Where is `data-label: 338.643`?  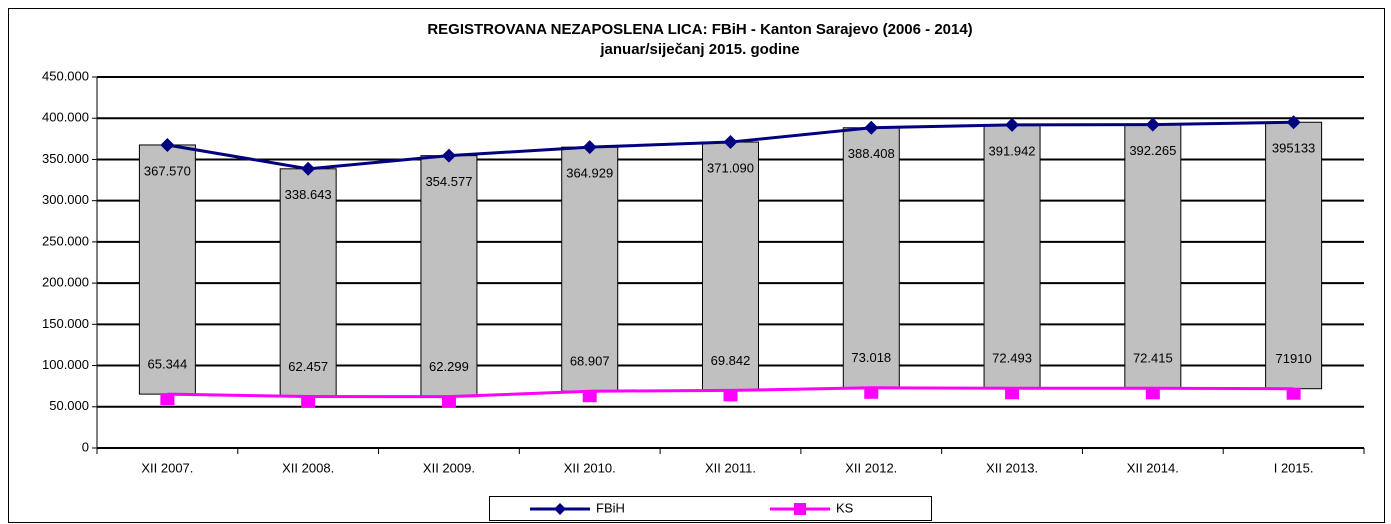 data-label: 338.643 is located at coordinates (308, 194).